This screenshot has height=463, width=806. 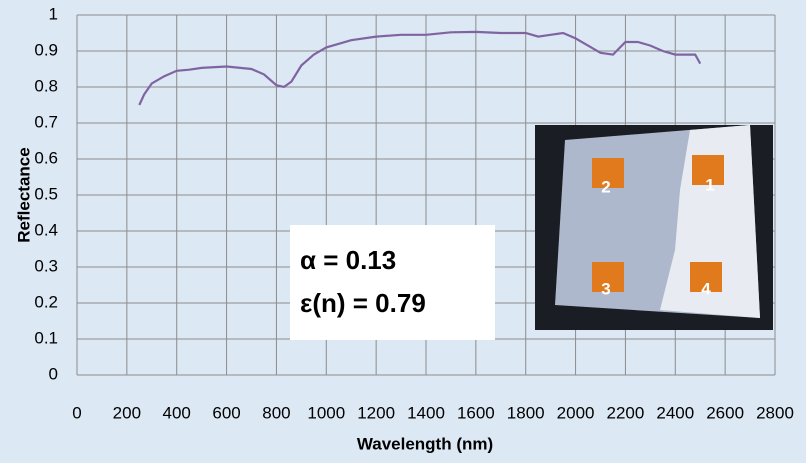 What do you see at coordinates (46, 121) in the screenshot?
I see `y-tick-label: 0.7` at bounding box center [46, 121].